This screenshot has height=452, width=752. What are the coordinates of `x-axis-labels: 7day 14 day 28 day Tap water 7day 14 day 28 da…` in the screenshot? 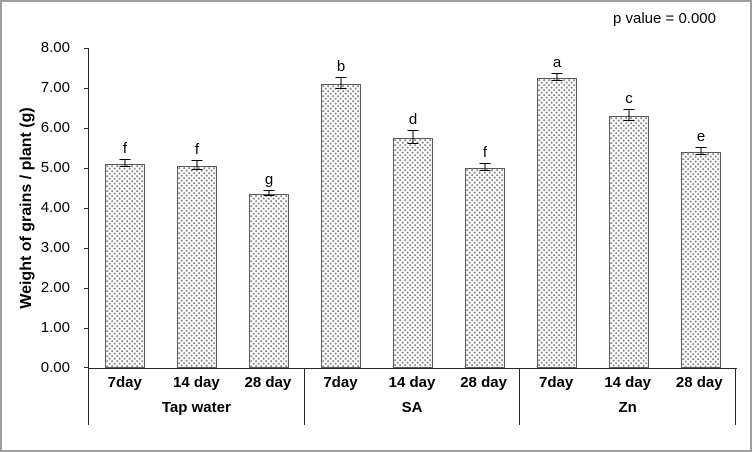 It's located at (412, 397).